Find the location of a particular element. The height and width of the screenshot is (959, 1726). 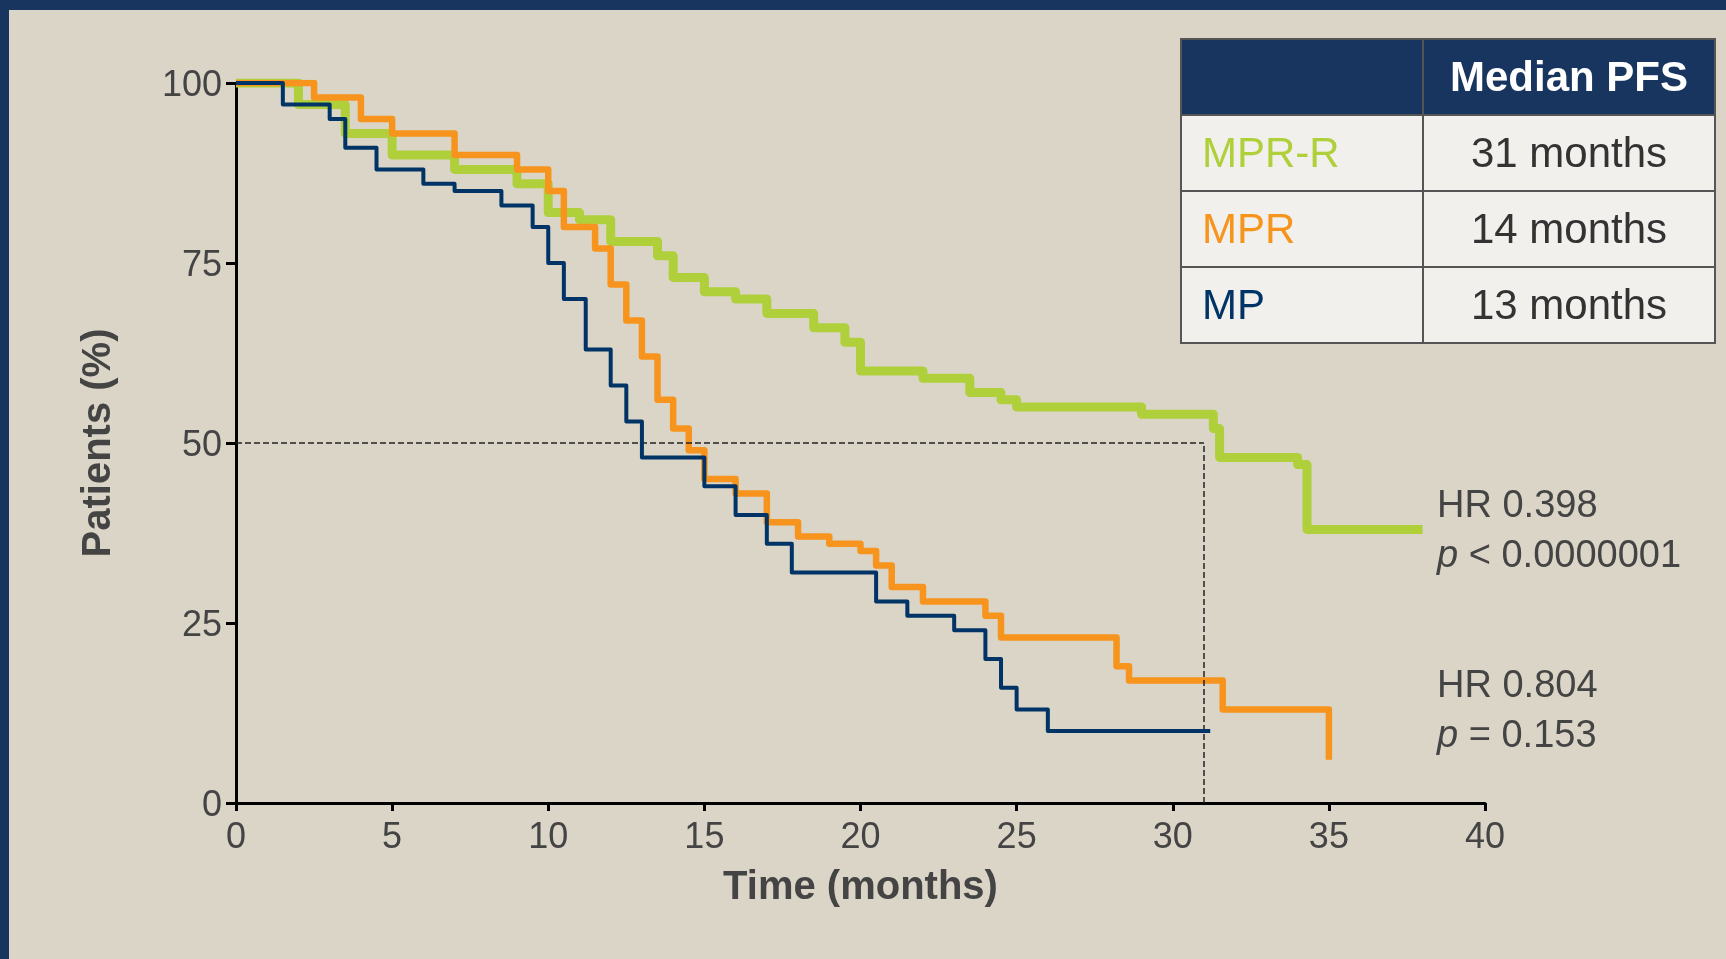

y-tick-label: 0 is located at coordinates (211, 803).